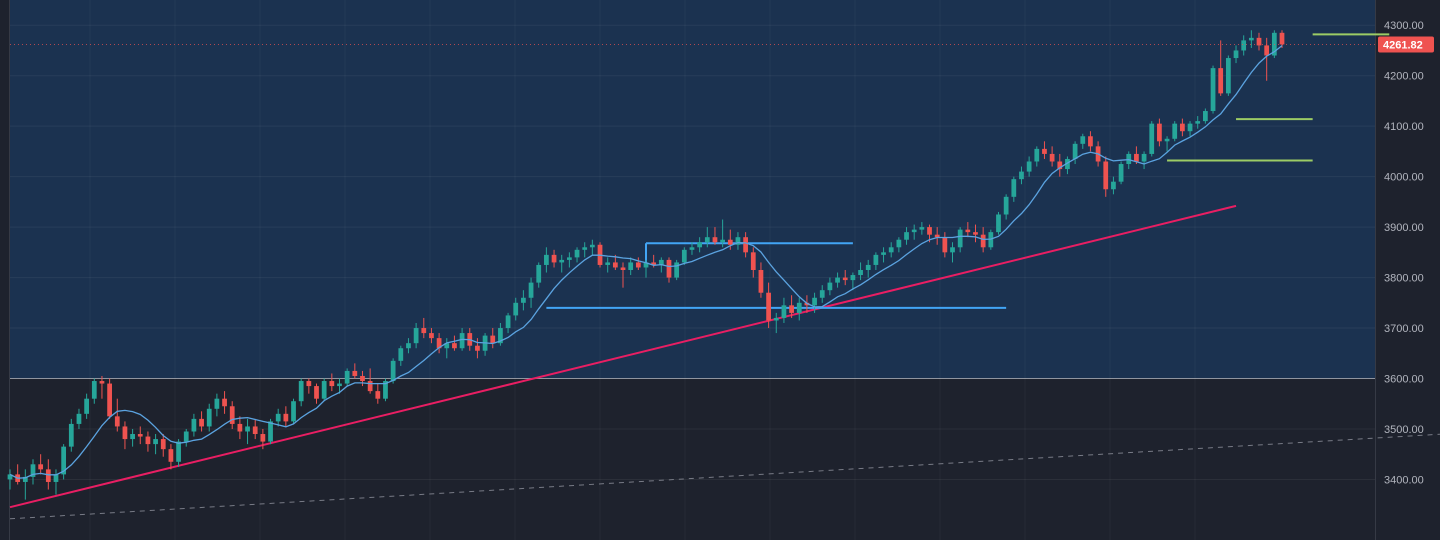 This screenshot has width=1440, height=540. I want to click on last-price-label: 4261.82, so click(1403, 46).